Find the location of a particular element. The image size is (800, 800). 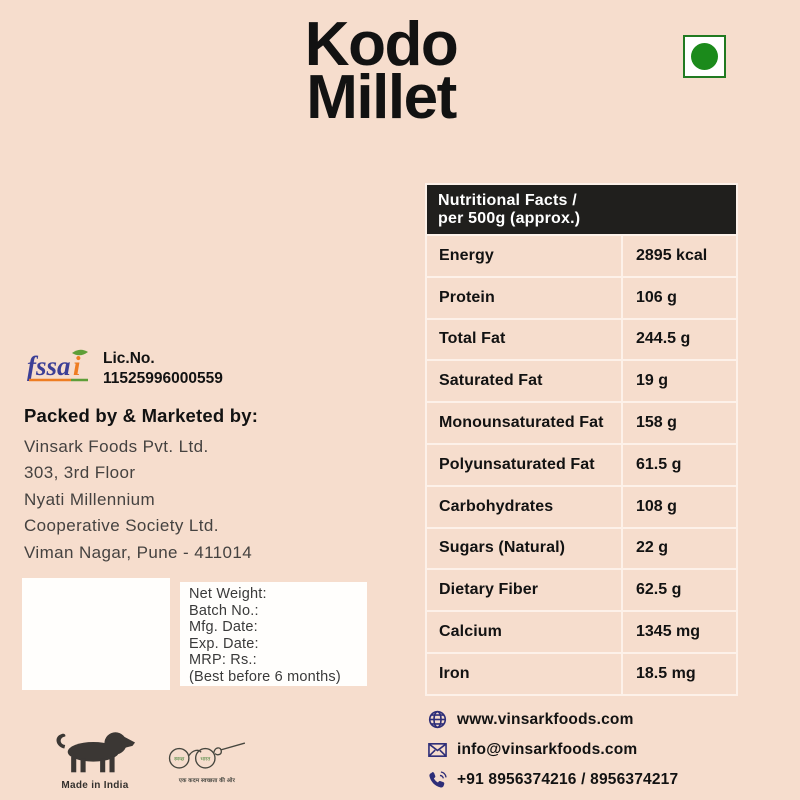

address-line: 303, 3rd Floor is located at coordinates (80, 473).